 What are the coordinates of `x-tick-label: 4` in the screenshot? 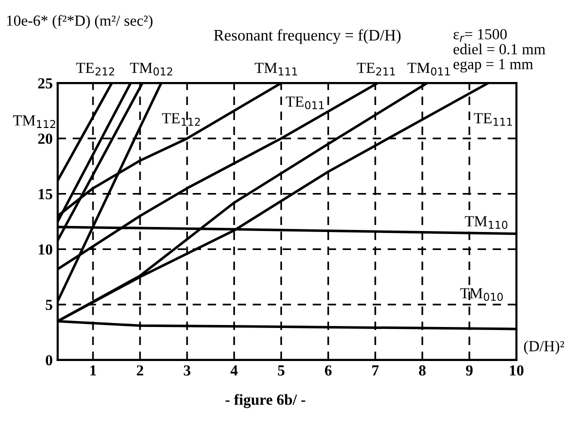 It's located at (234, 370).